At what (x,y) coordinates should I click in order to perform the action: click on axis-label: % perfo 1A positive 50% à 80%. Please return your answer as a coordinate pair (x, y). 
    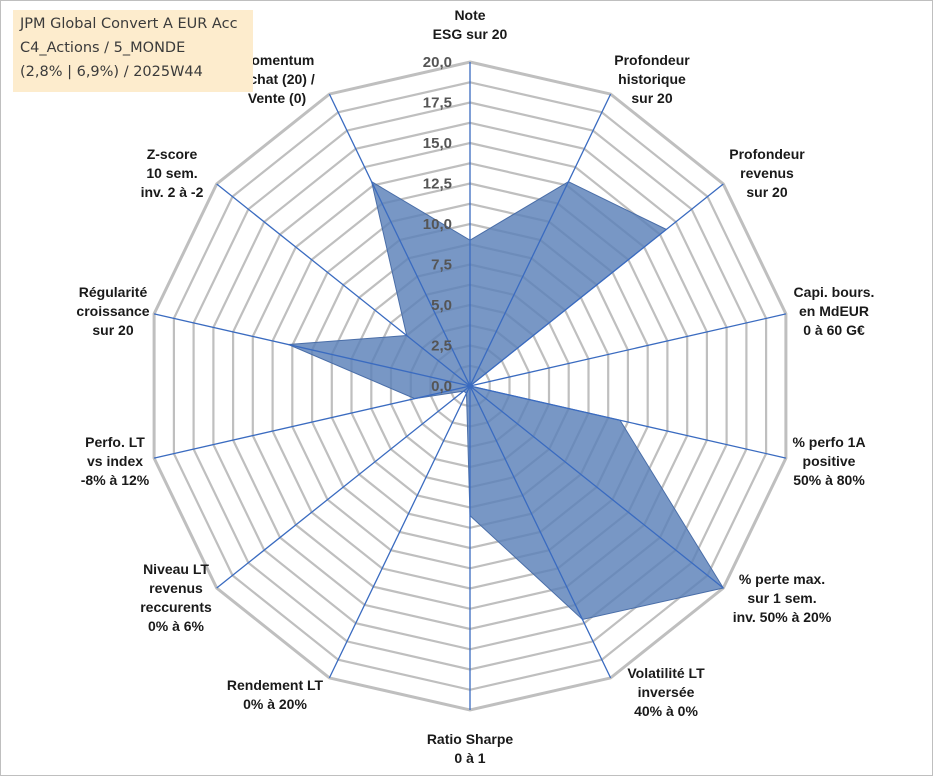
    Looking at the image, I should click on (828, 461).